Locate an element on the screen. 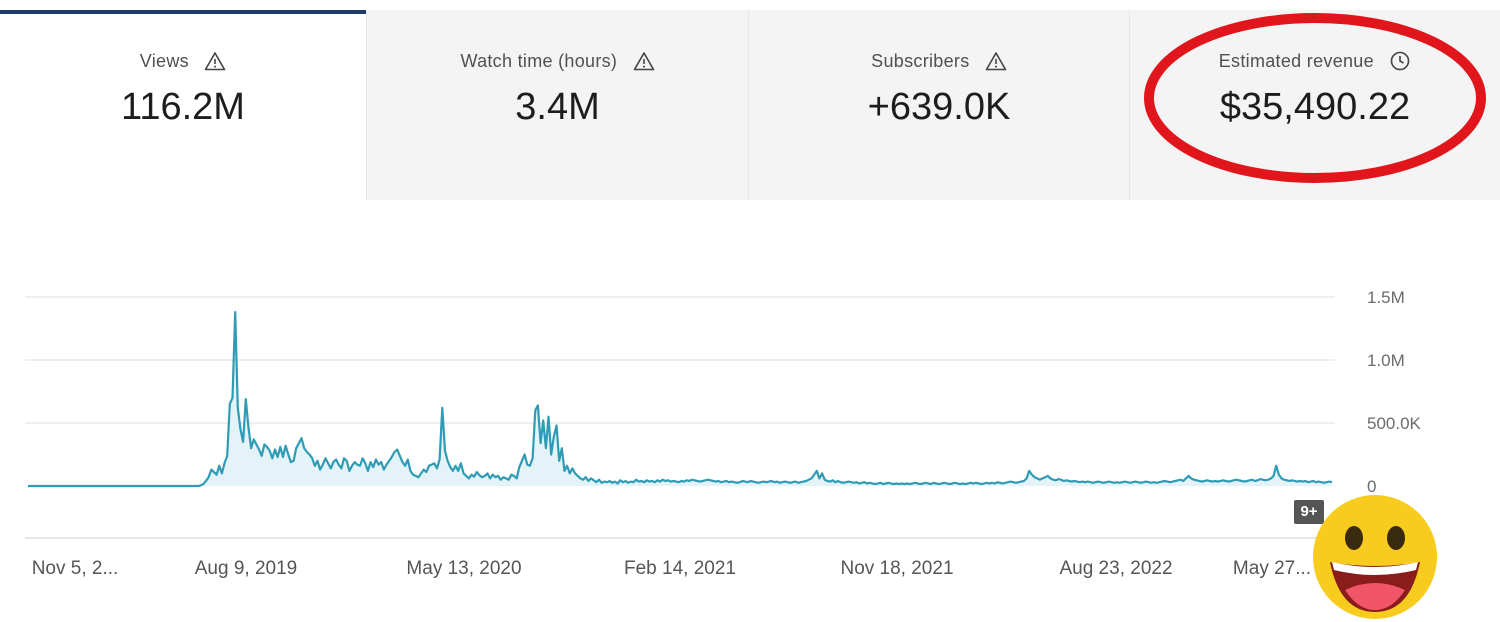 This screenshot has width=1500, height=622. tab-label: Watch time (hours) is located at coordinates (557, 61).